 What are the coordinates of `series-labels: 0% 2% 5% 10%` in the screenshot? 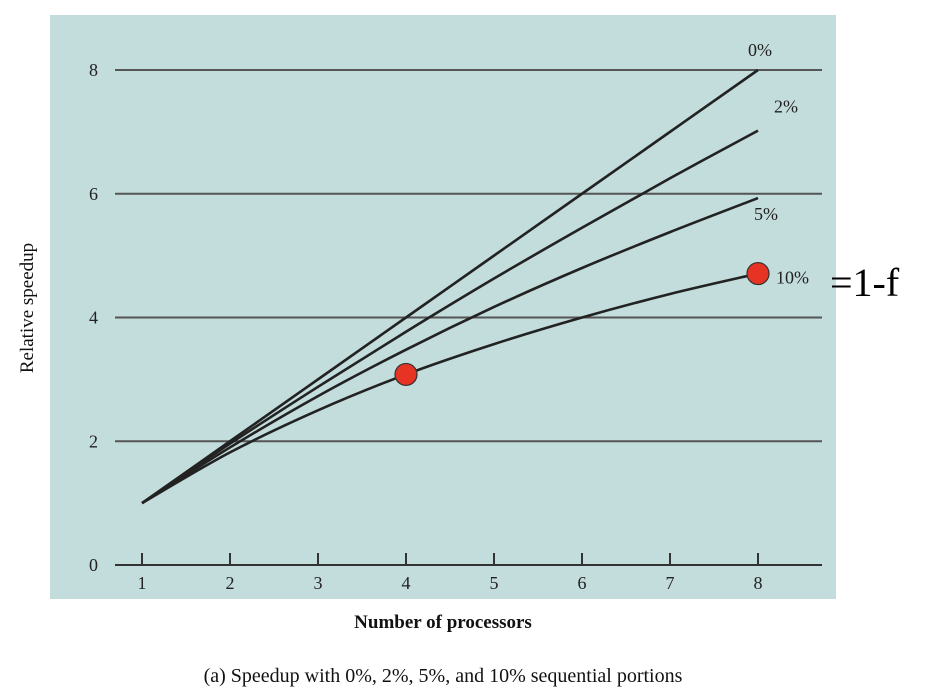 It's located at (778, 164).